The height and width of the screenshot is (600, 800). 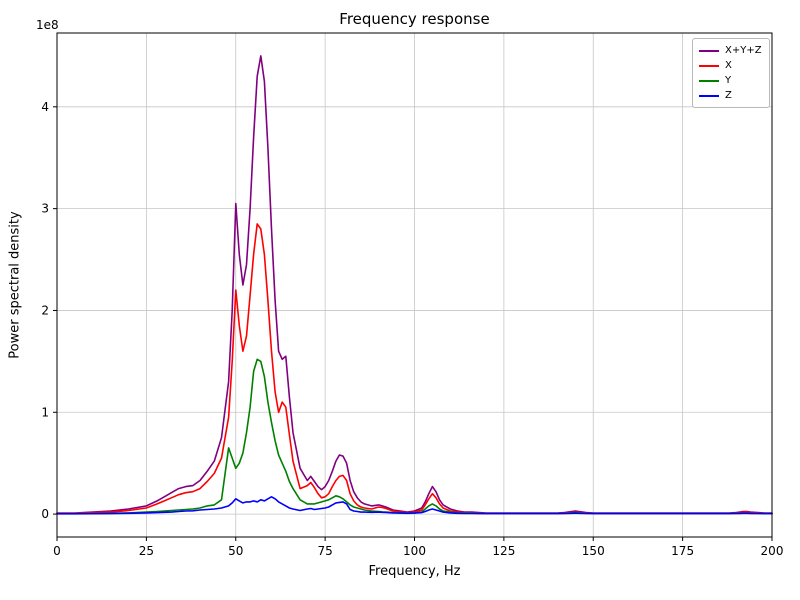 I want to click on chart-title: Frequency response, so click(x=414, y=19).